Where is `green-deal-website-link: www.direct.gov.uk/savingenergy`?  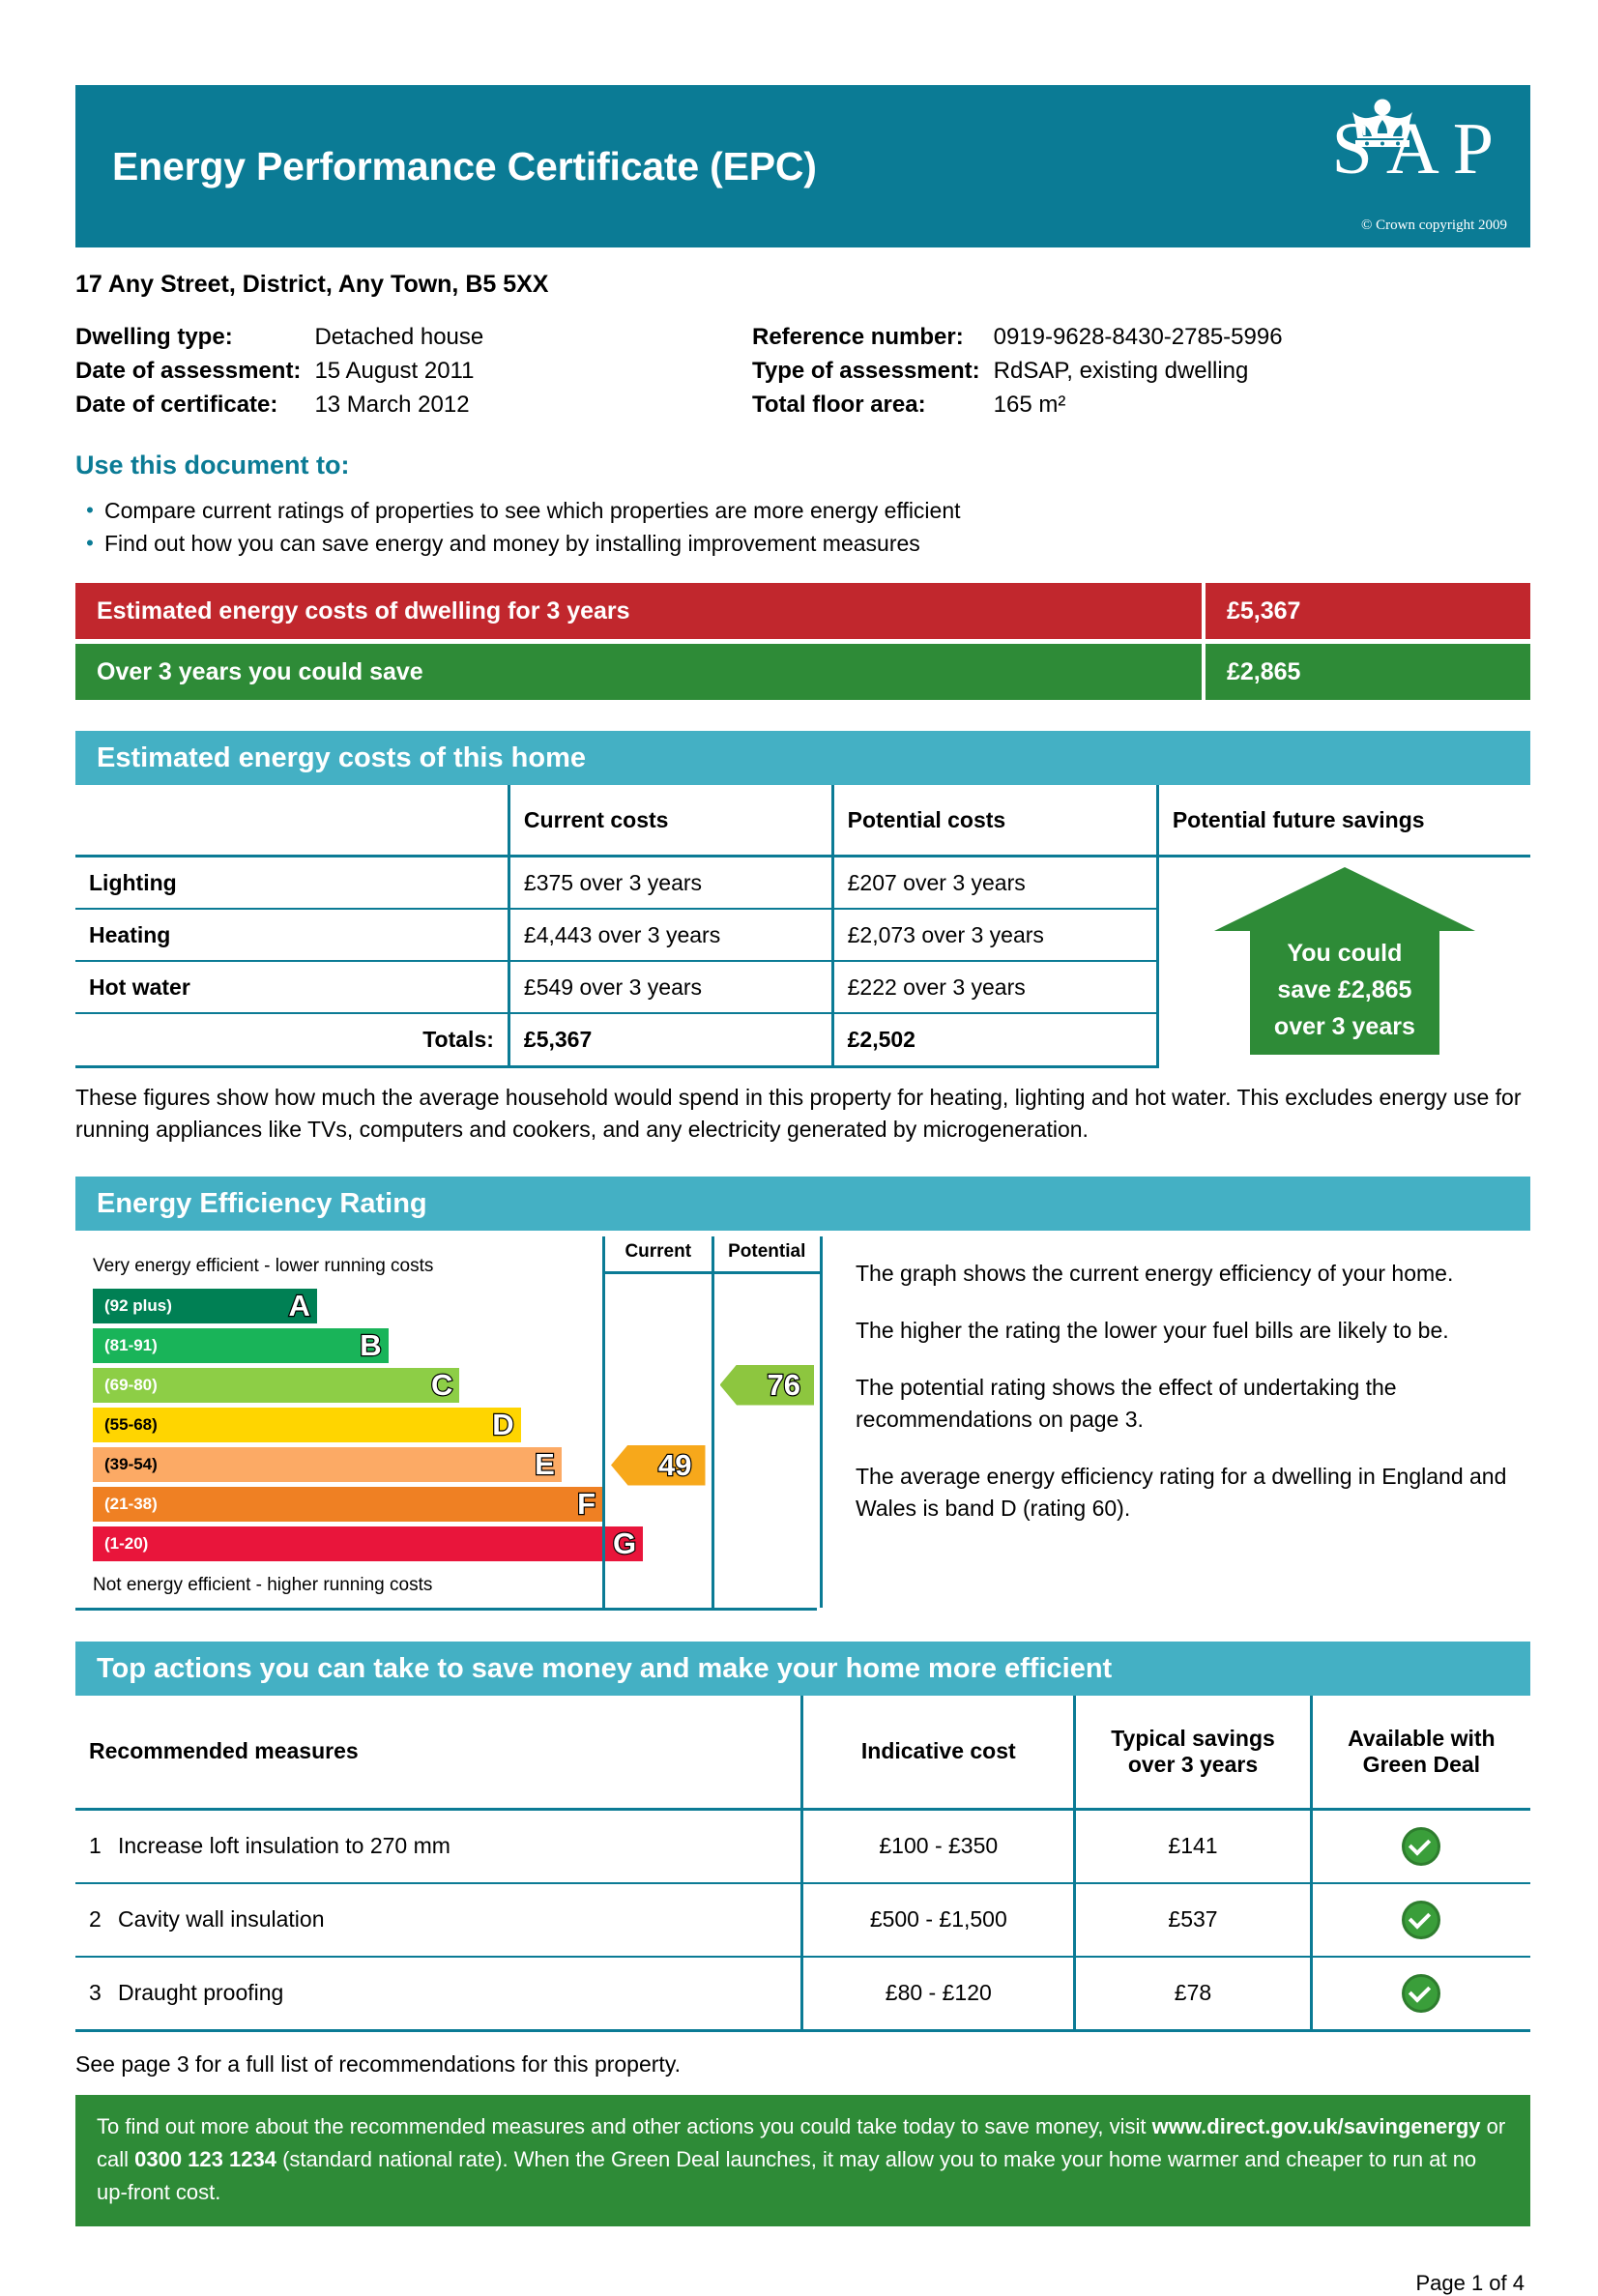 green-deal-website-link: www.direct.gov.uk/savingenergy is located at coordinates (1316, 2125).